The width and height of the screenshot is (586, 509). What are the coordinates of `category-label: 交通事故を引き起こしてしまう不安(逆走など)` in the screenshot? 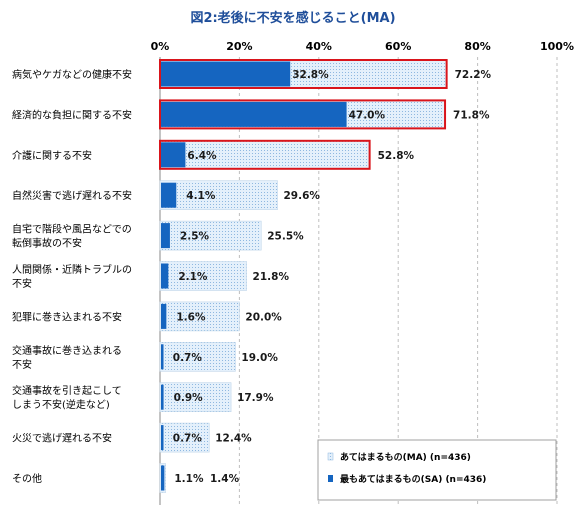 It's located at (67, 397).